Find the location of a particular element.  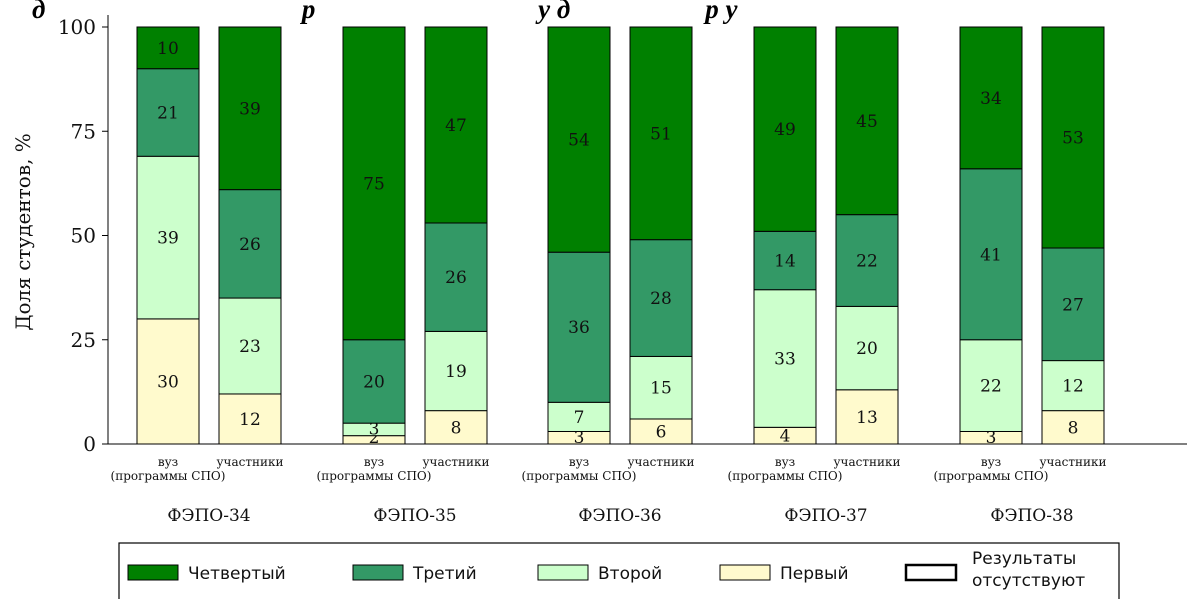

bar-value-label: 21 is located at coordinates (168, 113).